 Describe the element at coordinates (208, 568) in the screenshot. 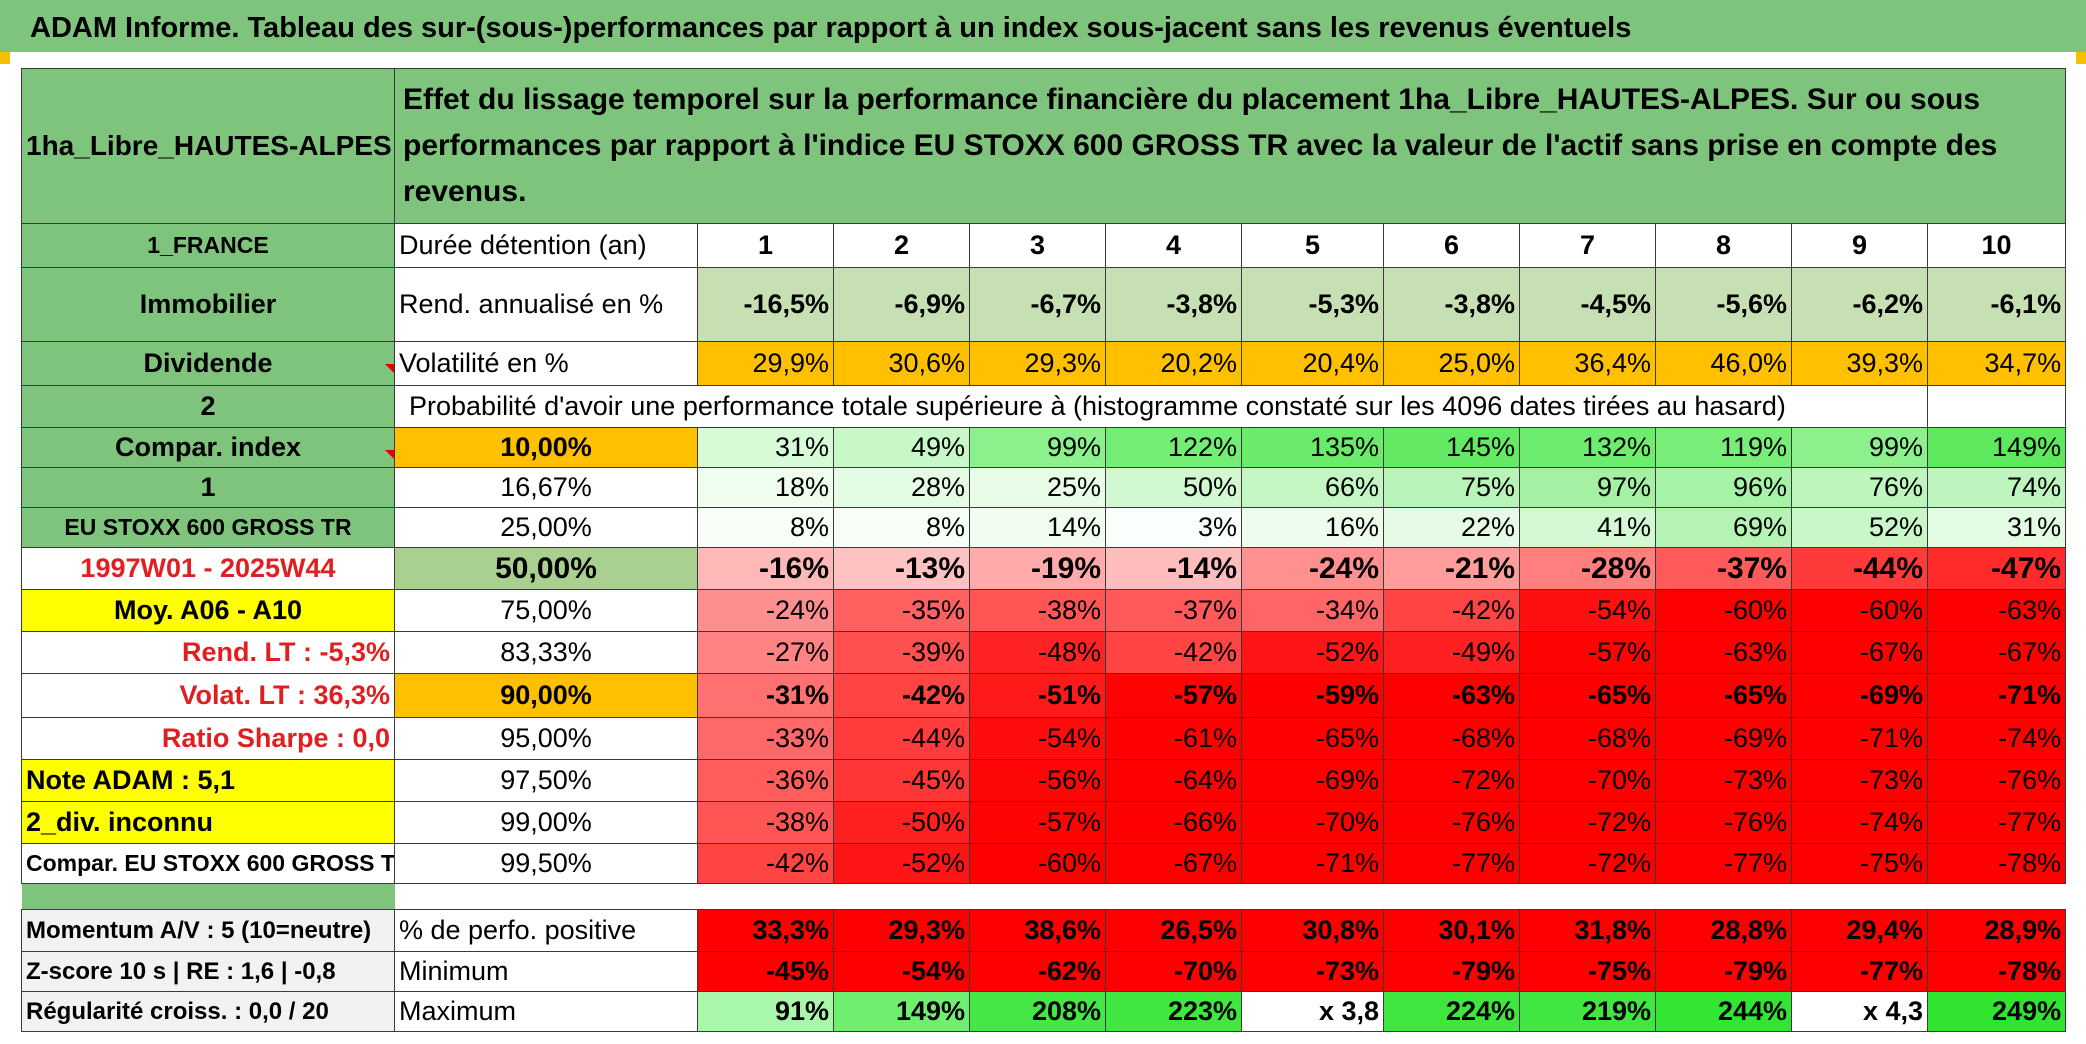

I see `period-label: 1997W01 - 2025W44` at that location.